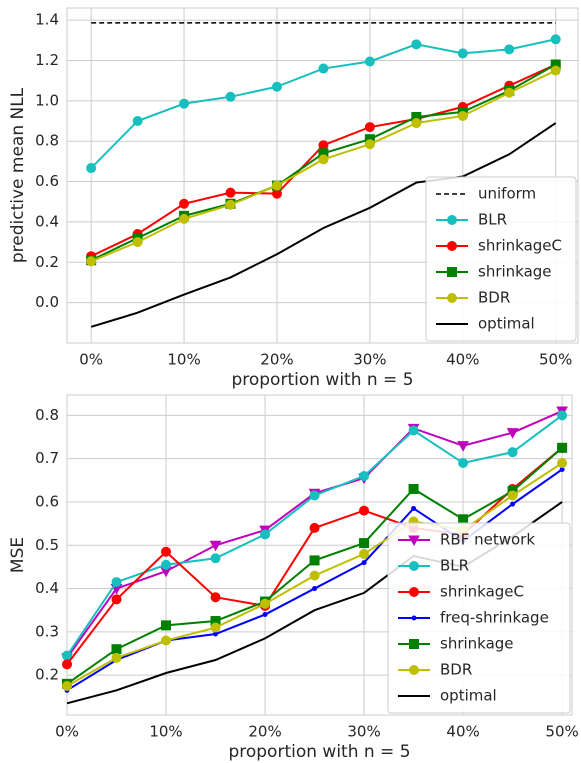  Describe the element at coordinates (47, 60) in the screenshot. I see `y-tick-label: 1.2` at that location.